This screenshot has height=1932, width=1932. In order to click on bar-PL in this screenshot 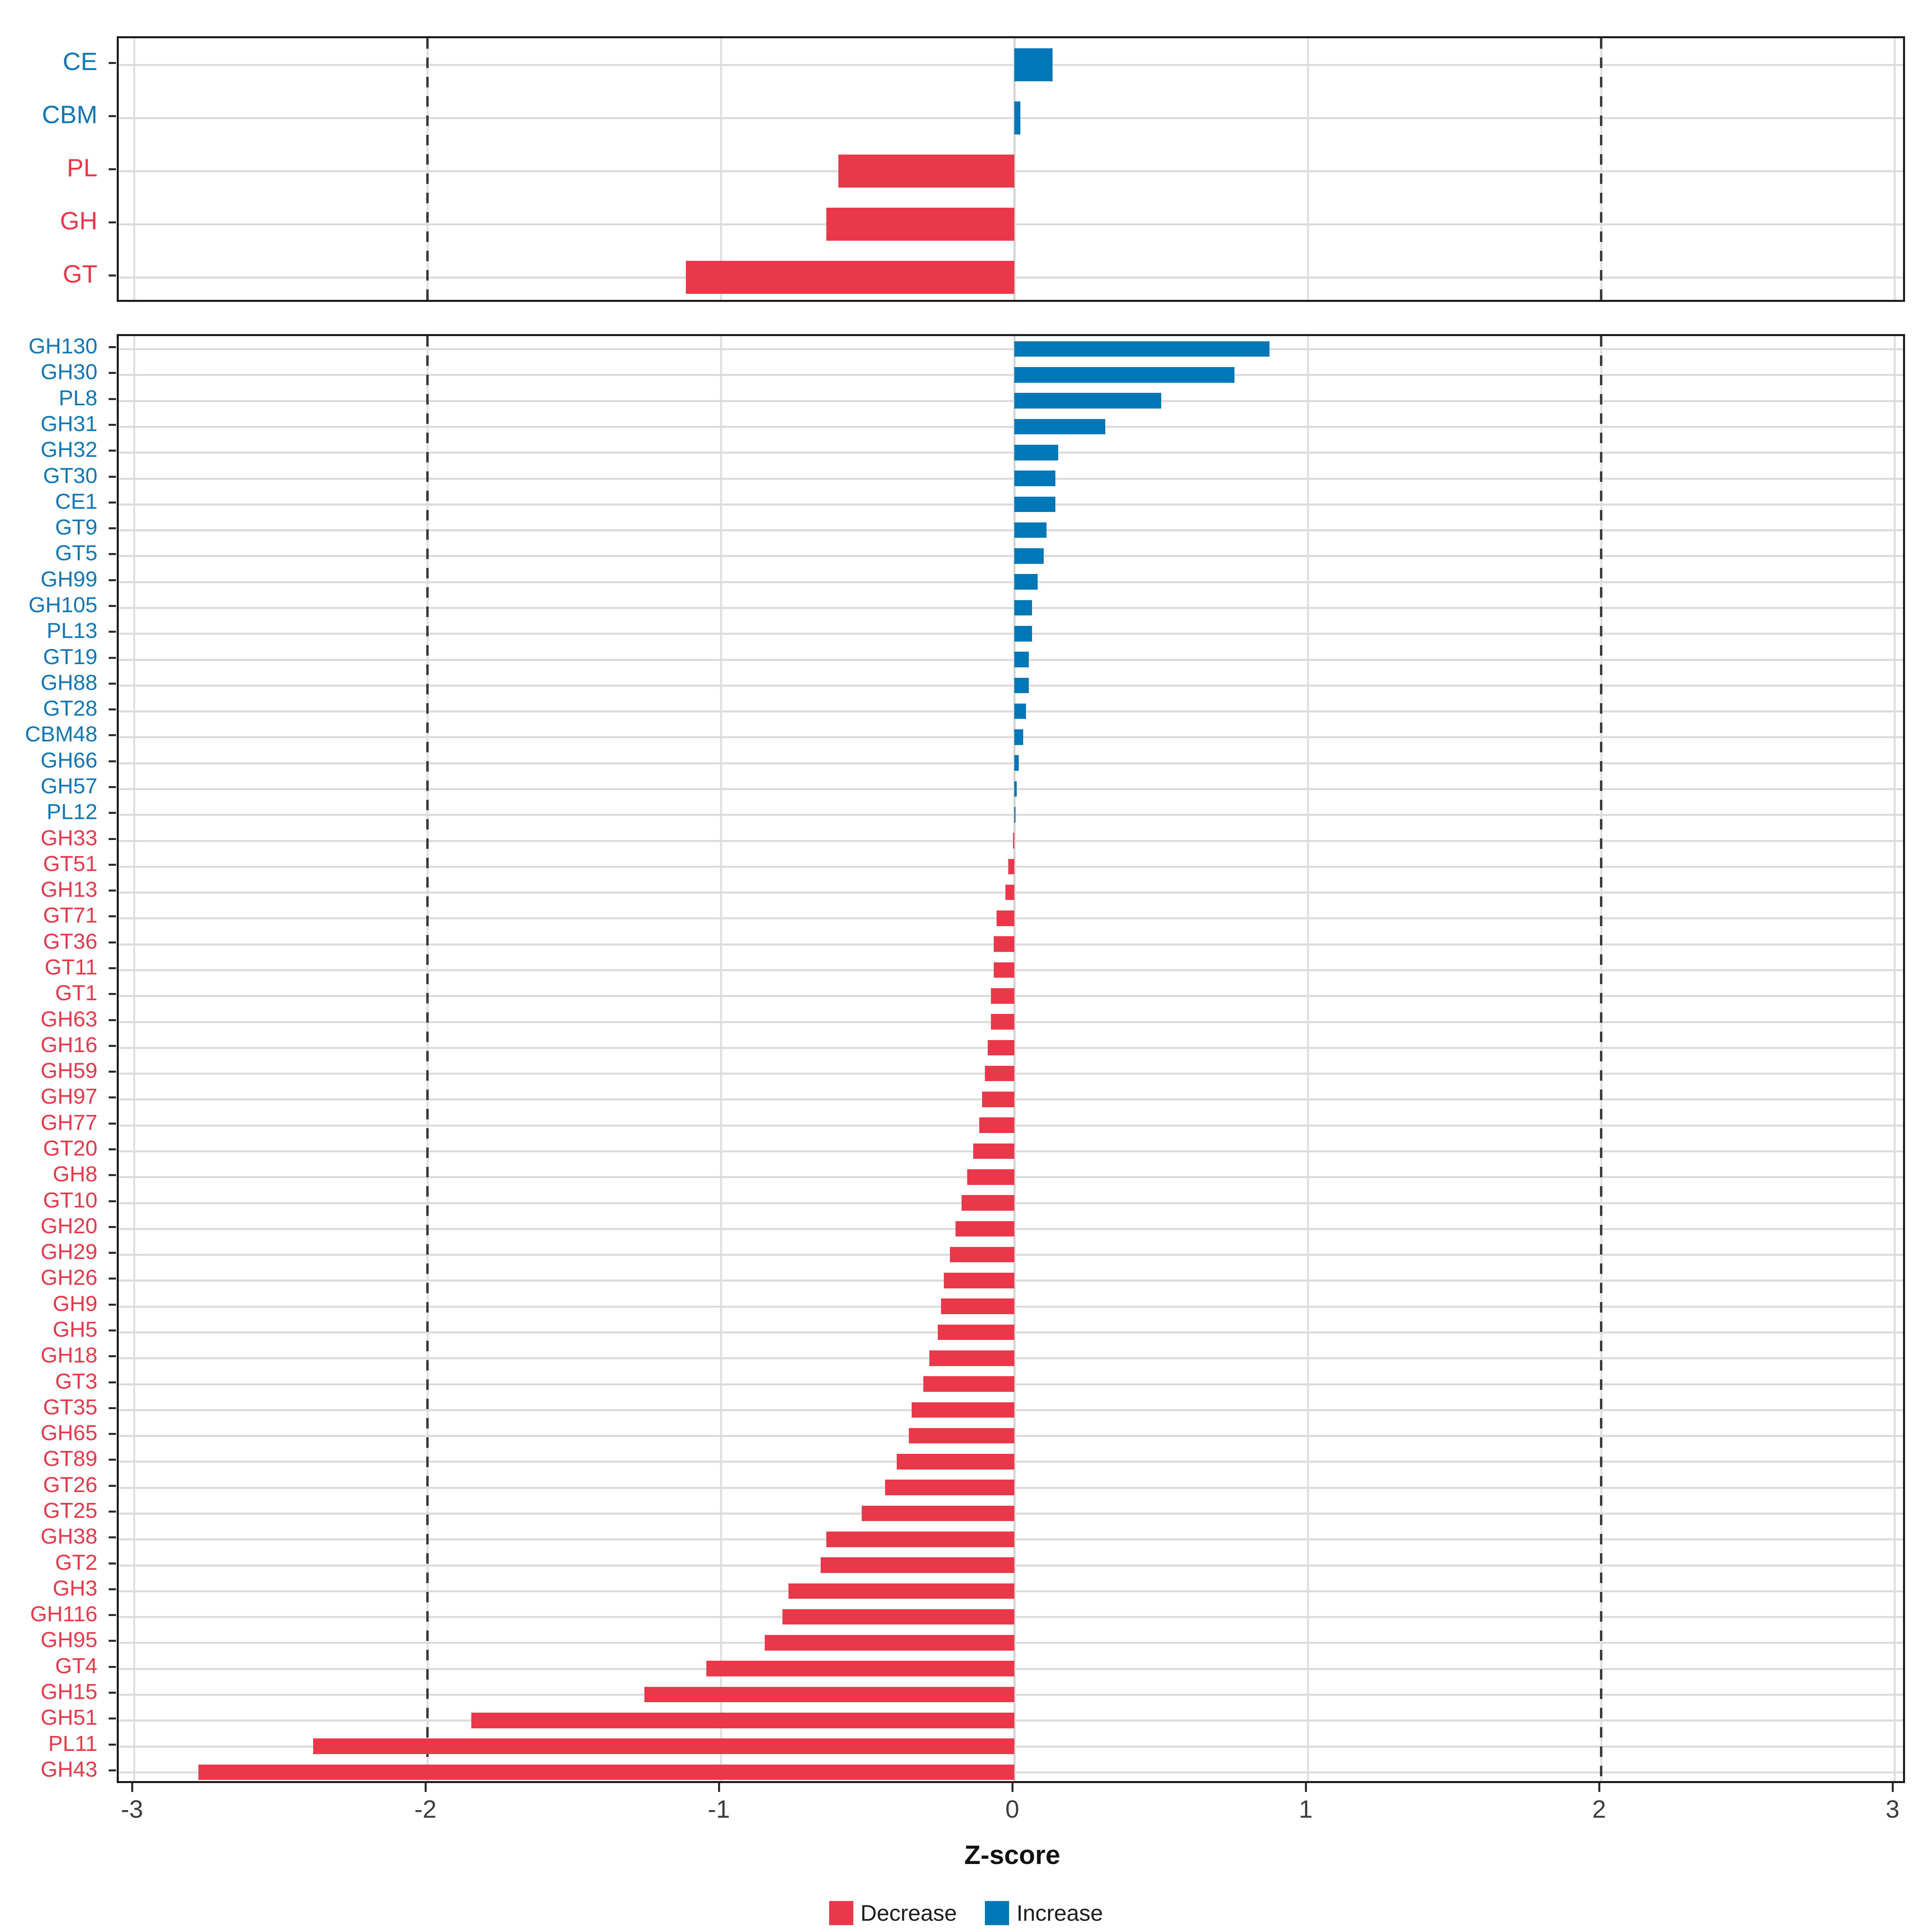, I will do `click(926, 171)`.